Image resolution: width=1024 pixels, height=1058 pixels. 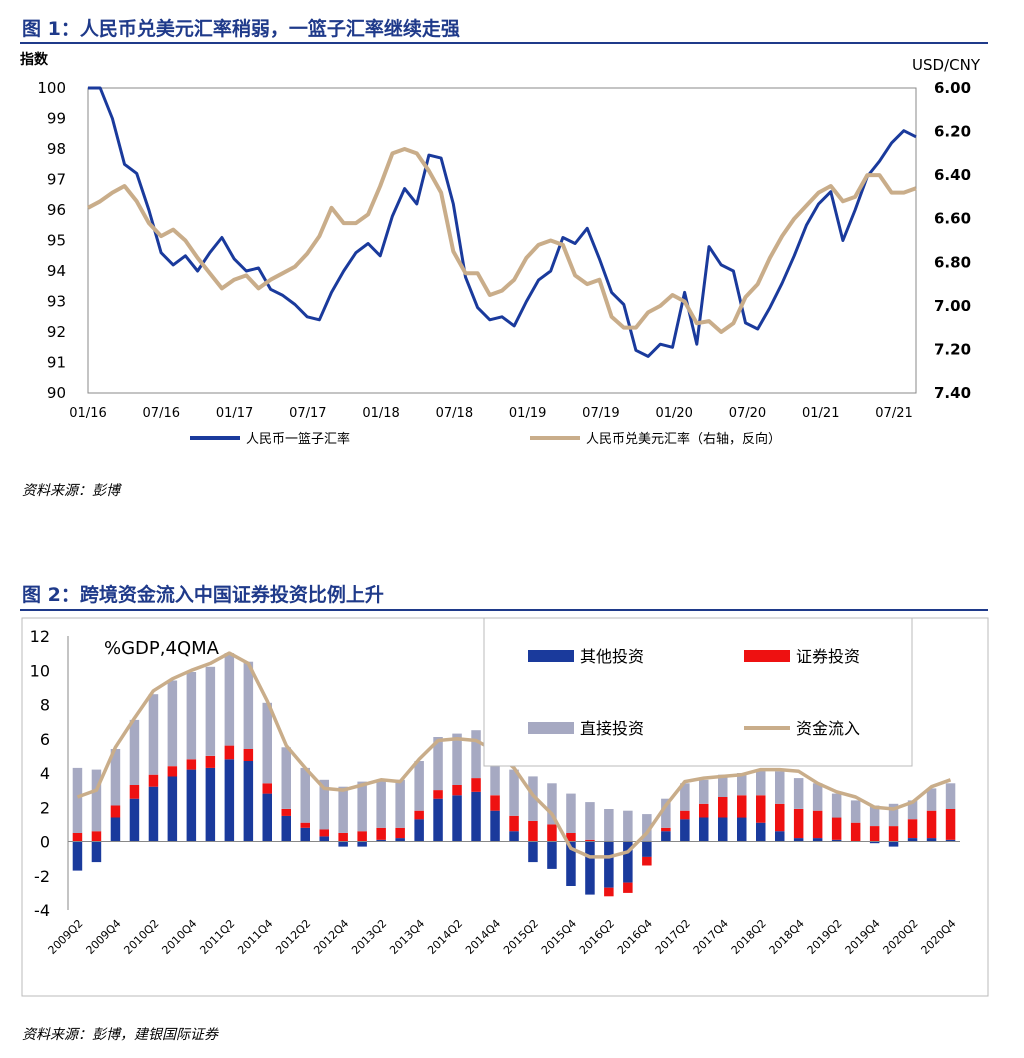 I want to click on left-tick-label: 91, so click(x=56, y=363).